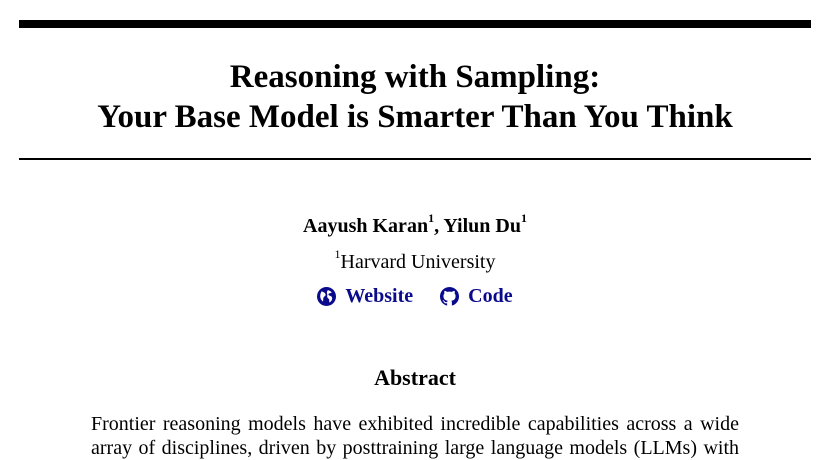 The width and height of the screenshot is (830, 460). Describe the element at coordinates (415, 24) in the screenshot. I see `top-rule` at that location.